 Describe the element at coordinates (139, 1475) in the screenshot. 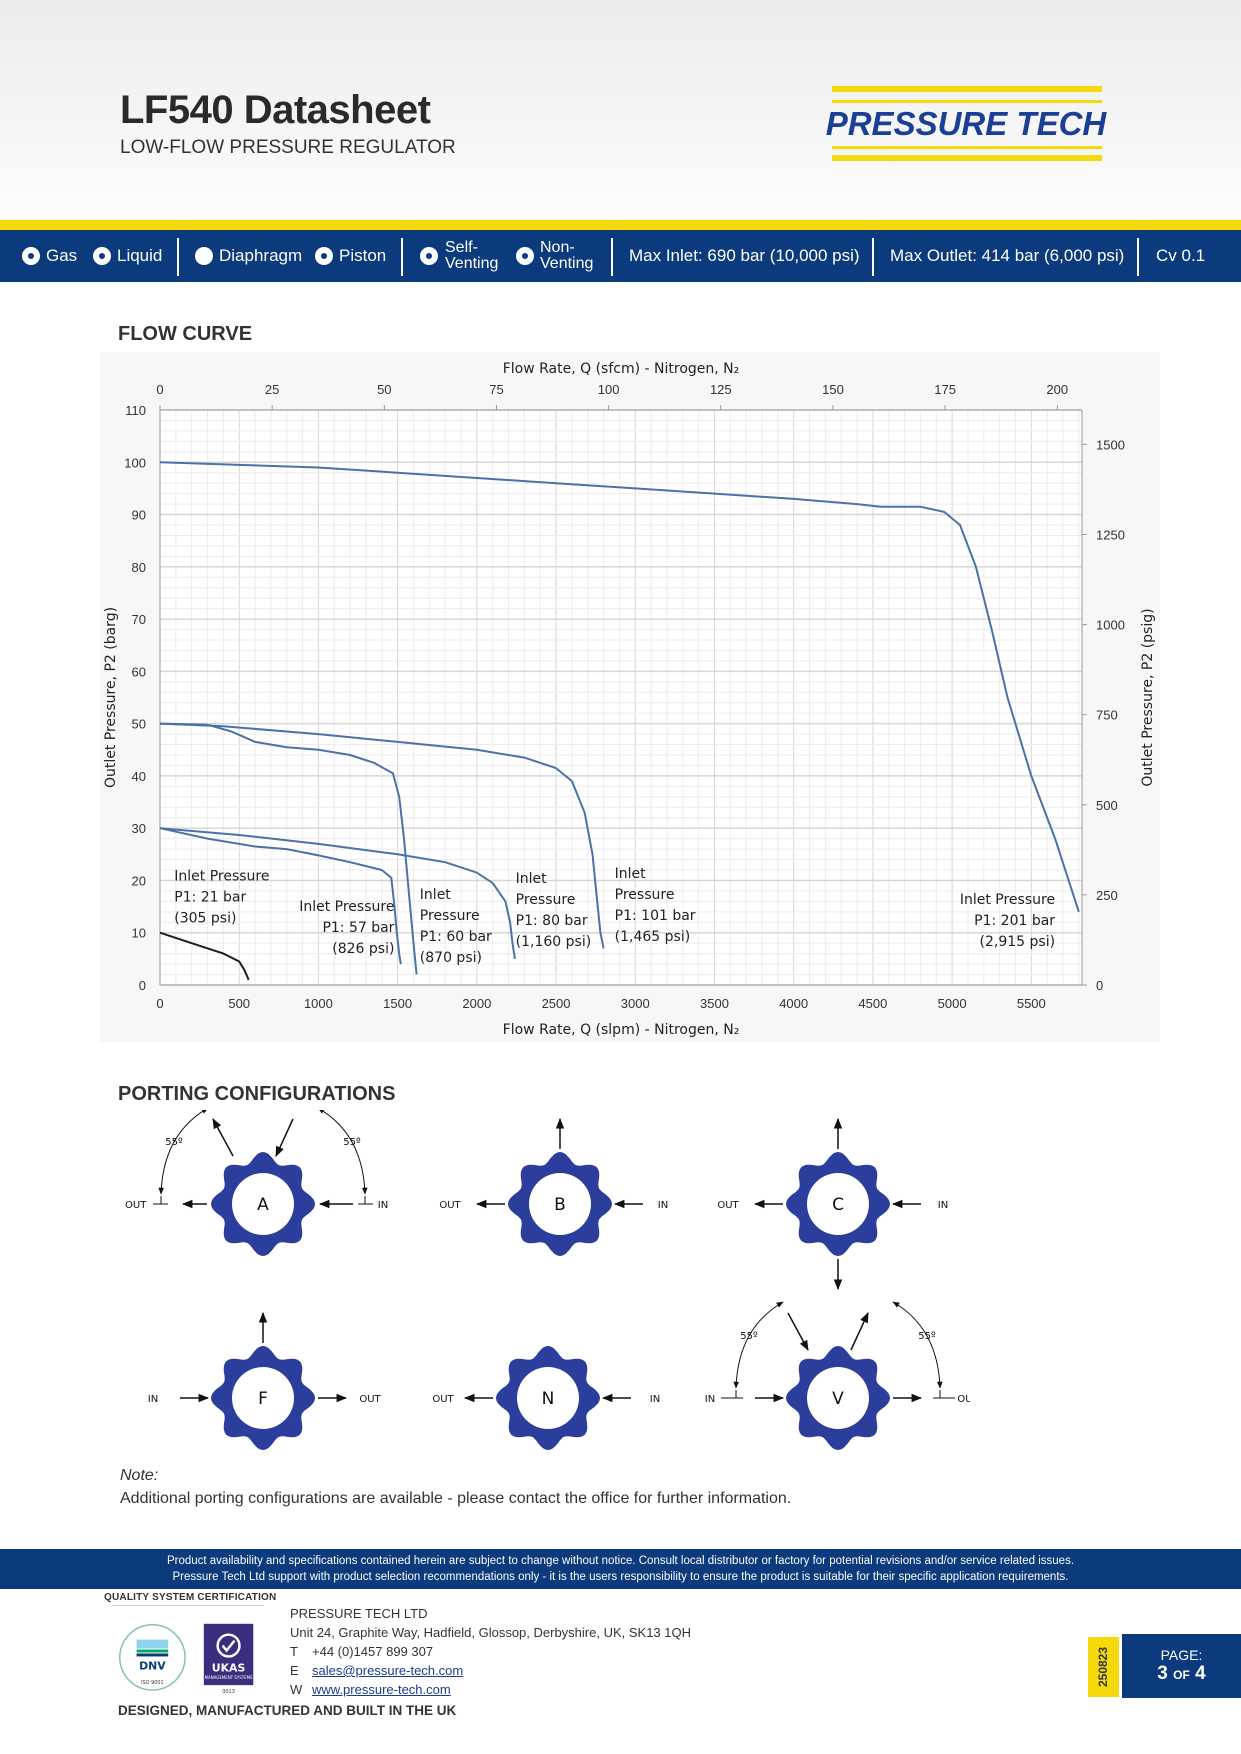

I see `note-label: Note:` at that location.